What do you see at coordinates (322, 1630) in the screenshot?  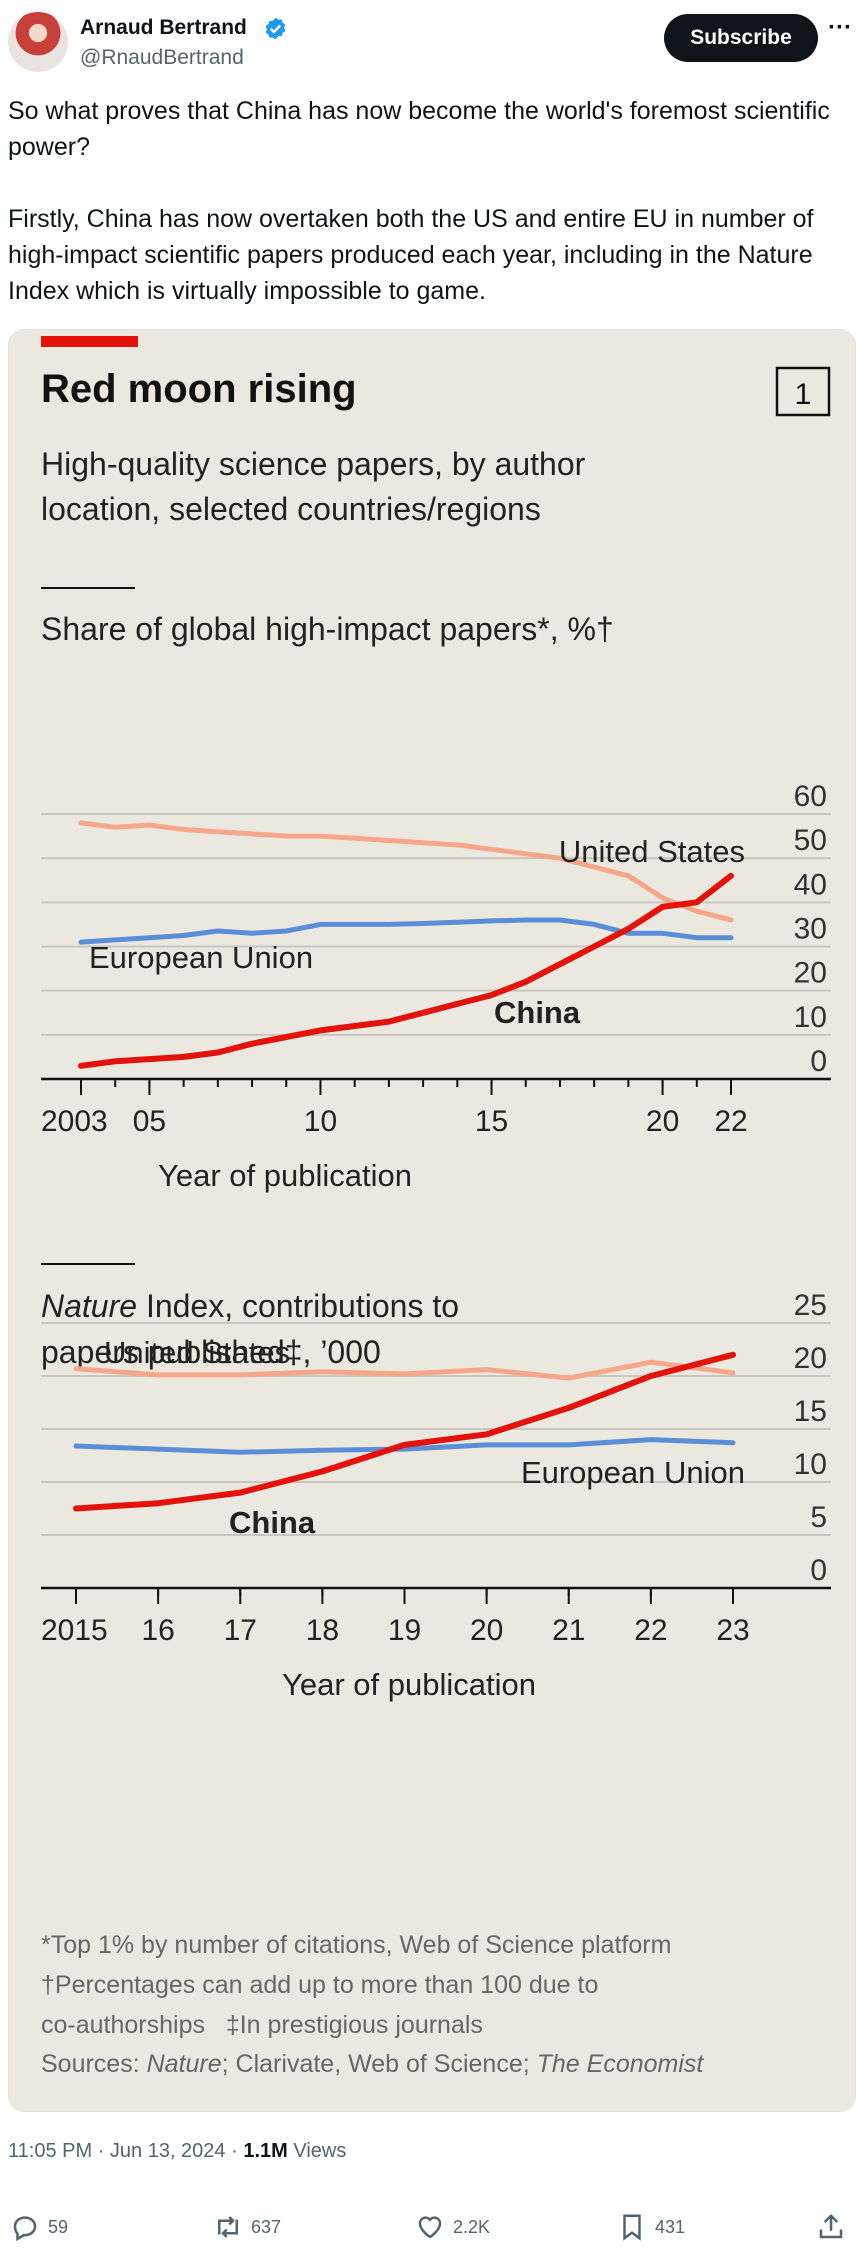 I see `chart2-x-tick-label: 18` at bounding box center [322, 1630].